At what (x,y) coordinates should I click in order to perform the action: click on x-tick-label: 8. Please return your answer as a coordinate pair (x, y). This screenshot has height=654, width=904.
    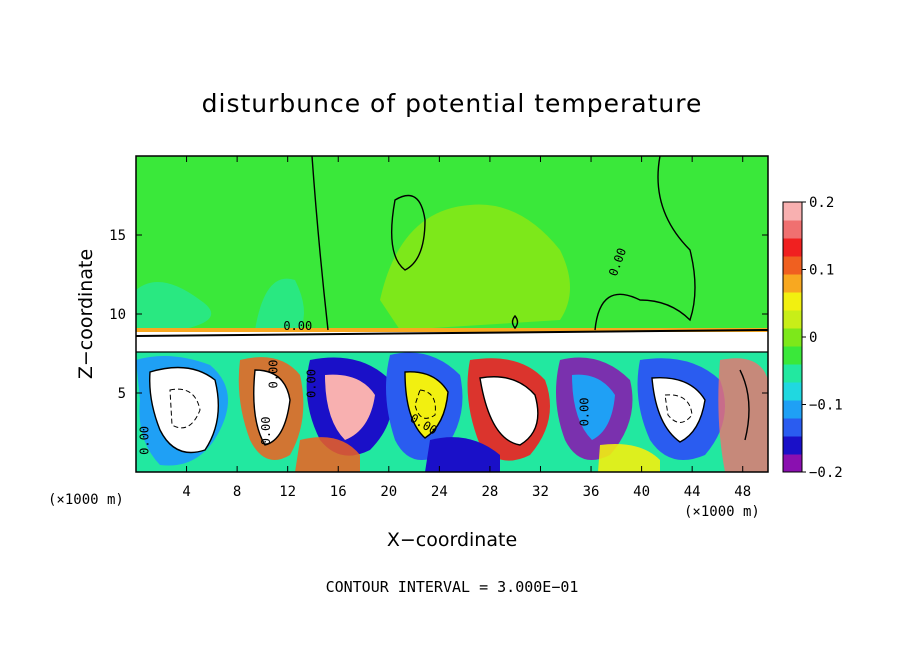
    Looking at the image, I should click on (237, 492).